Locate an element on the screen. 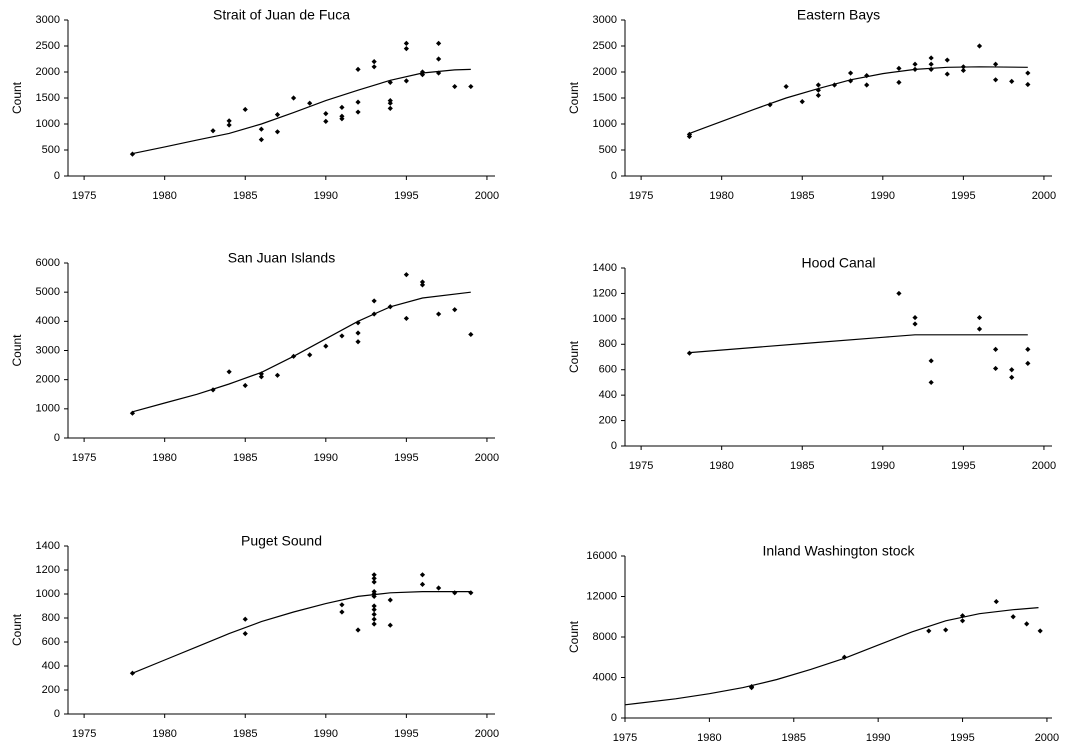 The height and width of the screenshot is (748, 1076). x-tick-label: 1980 is located at coordinates (164, 458).